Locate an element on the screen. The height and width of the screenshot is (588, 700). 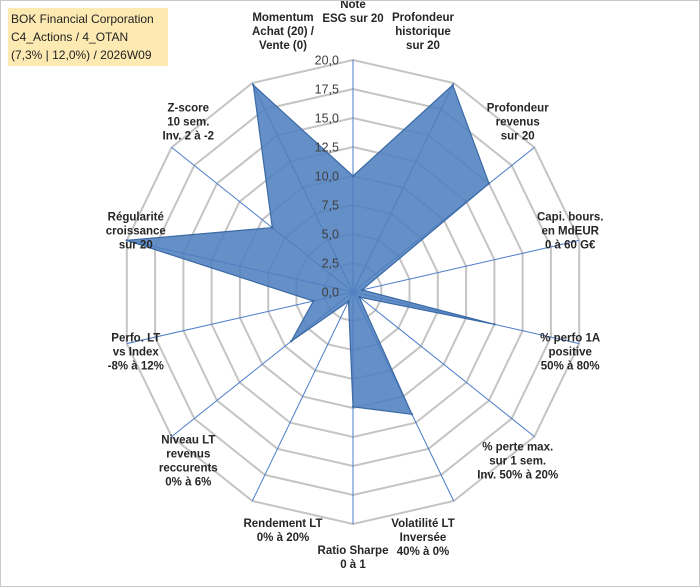
axis-label: Rendement LT is located at coordinates (282, 524).